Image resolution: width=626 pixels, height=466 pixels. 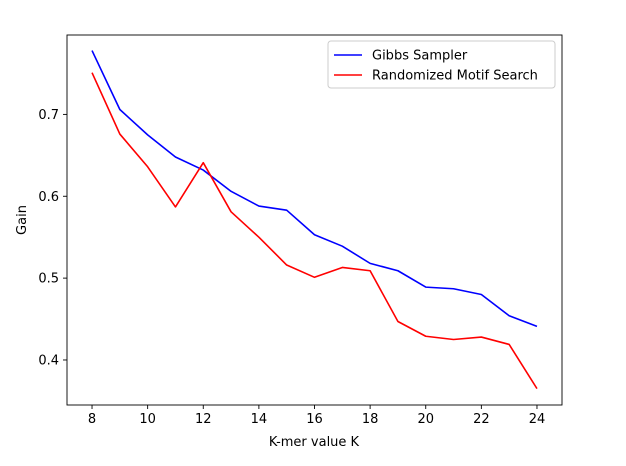 What do you see at coordinates (48, 197) in the screenshot?
I see `y-tick-label: 0.6` at bounding box center [48, 197].